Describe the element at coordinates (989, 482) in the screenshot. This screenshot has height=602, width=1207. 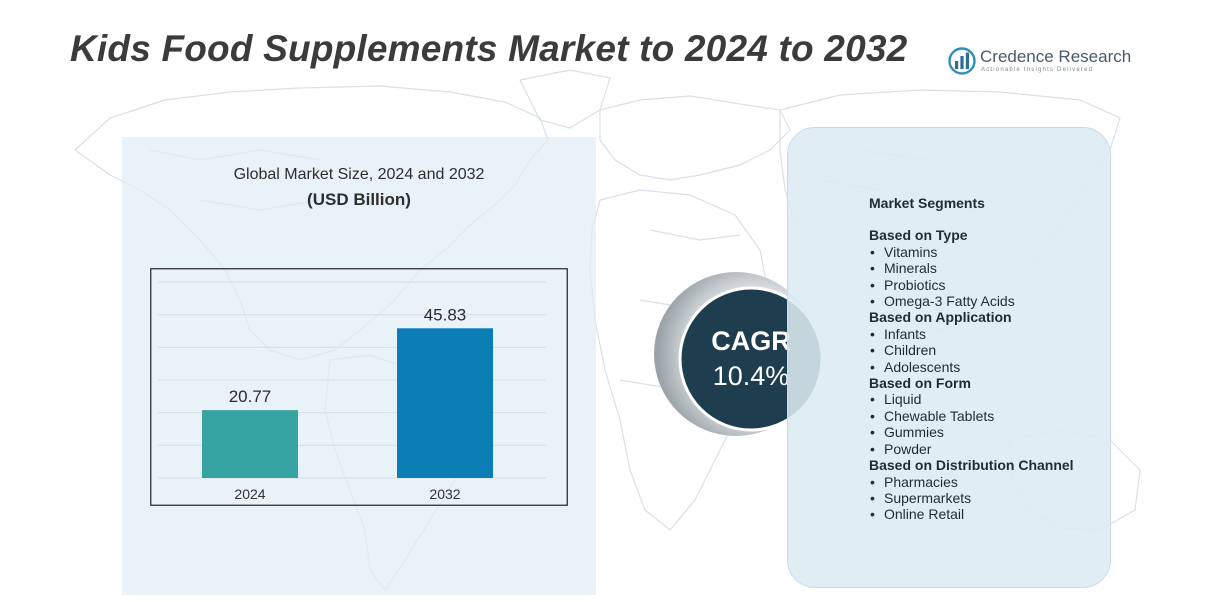
I see `segment-item: Pharmacies` at that location.